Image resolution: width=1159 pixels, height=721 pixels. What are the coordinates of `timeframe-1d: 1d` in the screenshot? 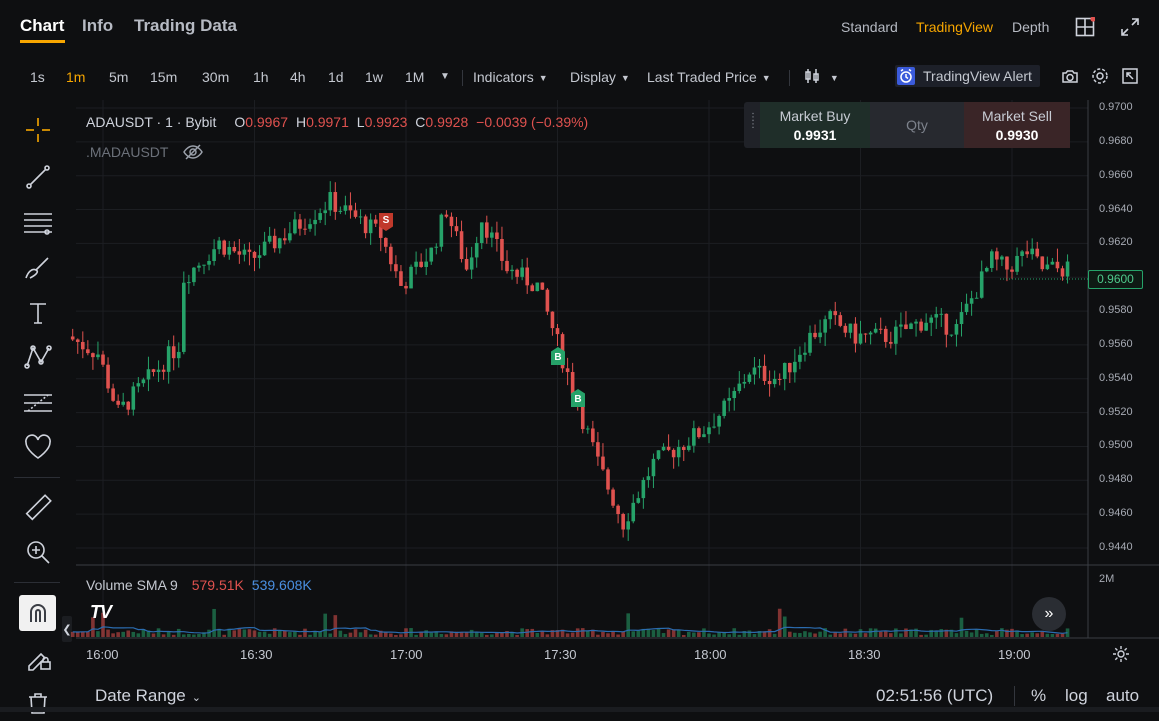 It's located at (336, 77).